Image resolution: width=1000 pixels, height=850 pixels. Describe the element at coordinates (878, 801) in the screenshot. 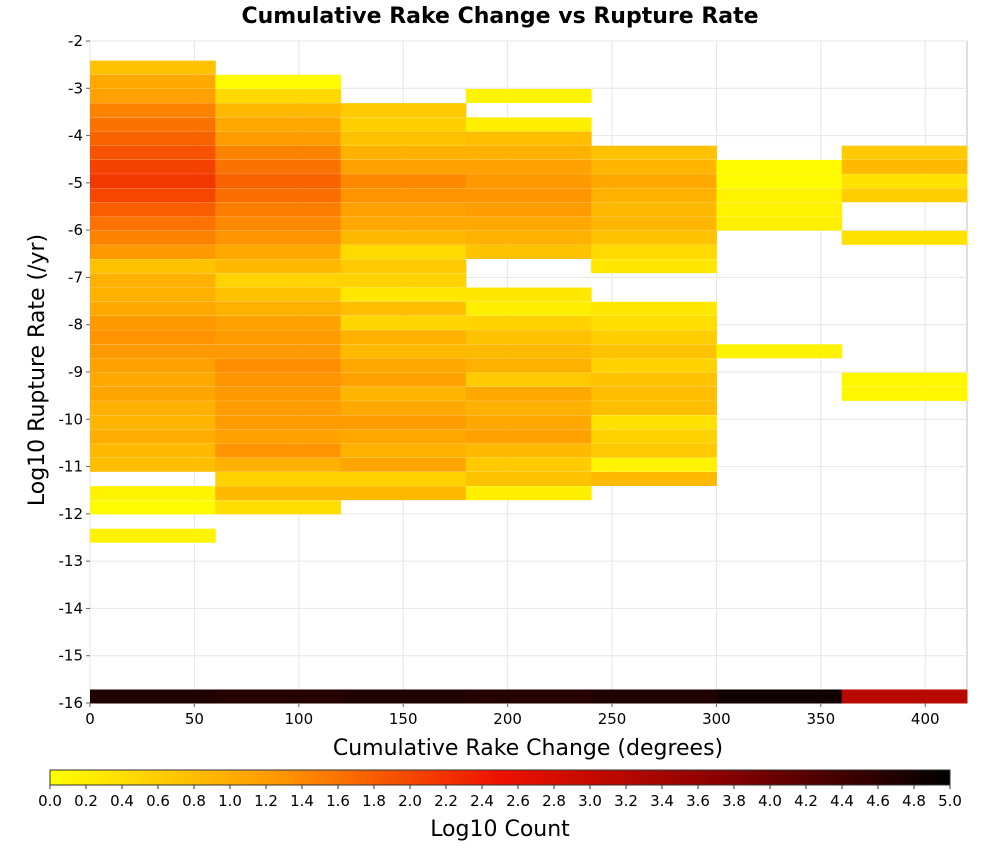

I see `colorbar-tick-label: 4.6` at that location.